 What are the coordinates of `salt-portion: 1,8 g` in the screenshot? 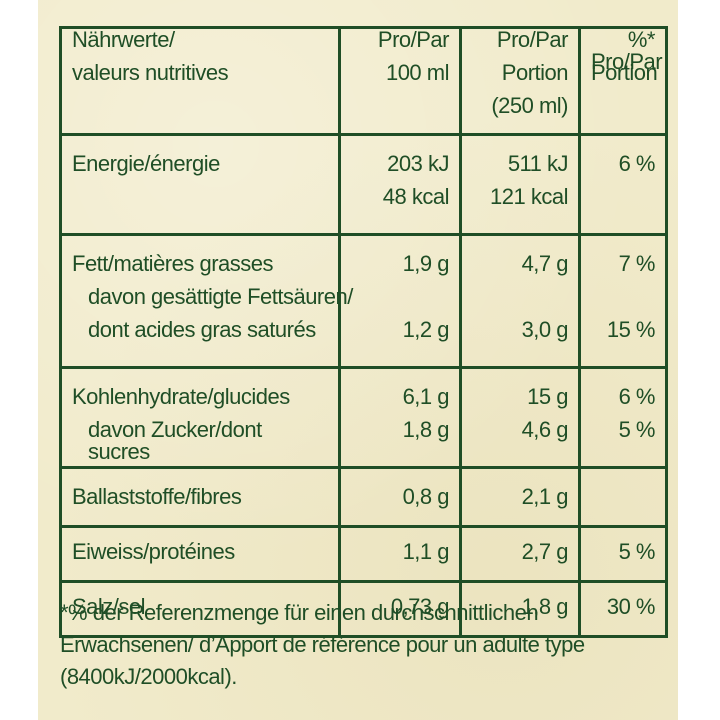 It's located at (545, 606).